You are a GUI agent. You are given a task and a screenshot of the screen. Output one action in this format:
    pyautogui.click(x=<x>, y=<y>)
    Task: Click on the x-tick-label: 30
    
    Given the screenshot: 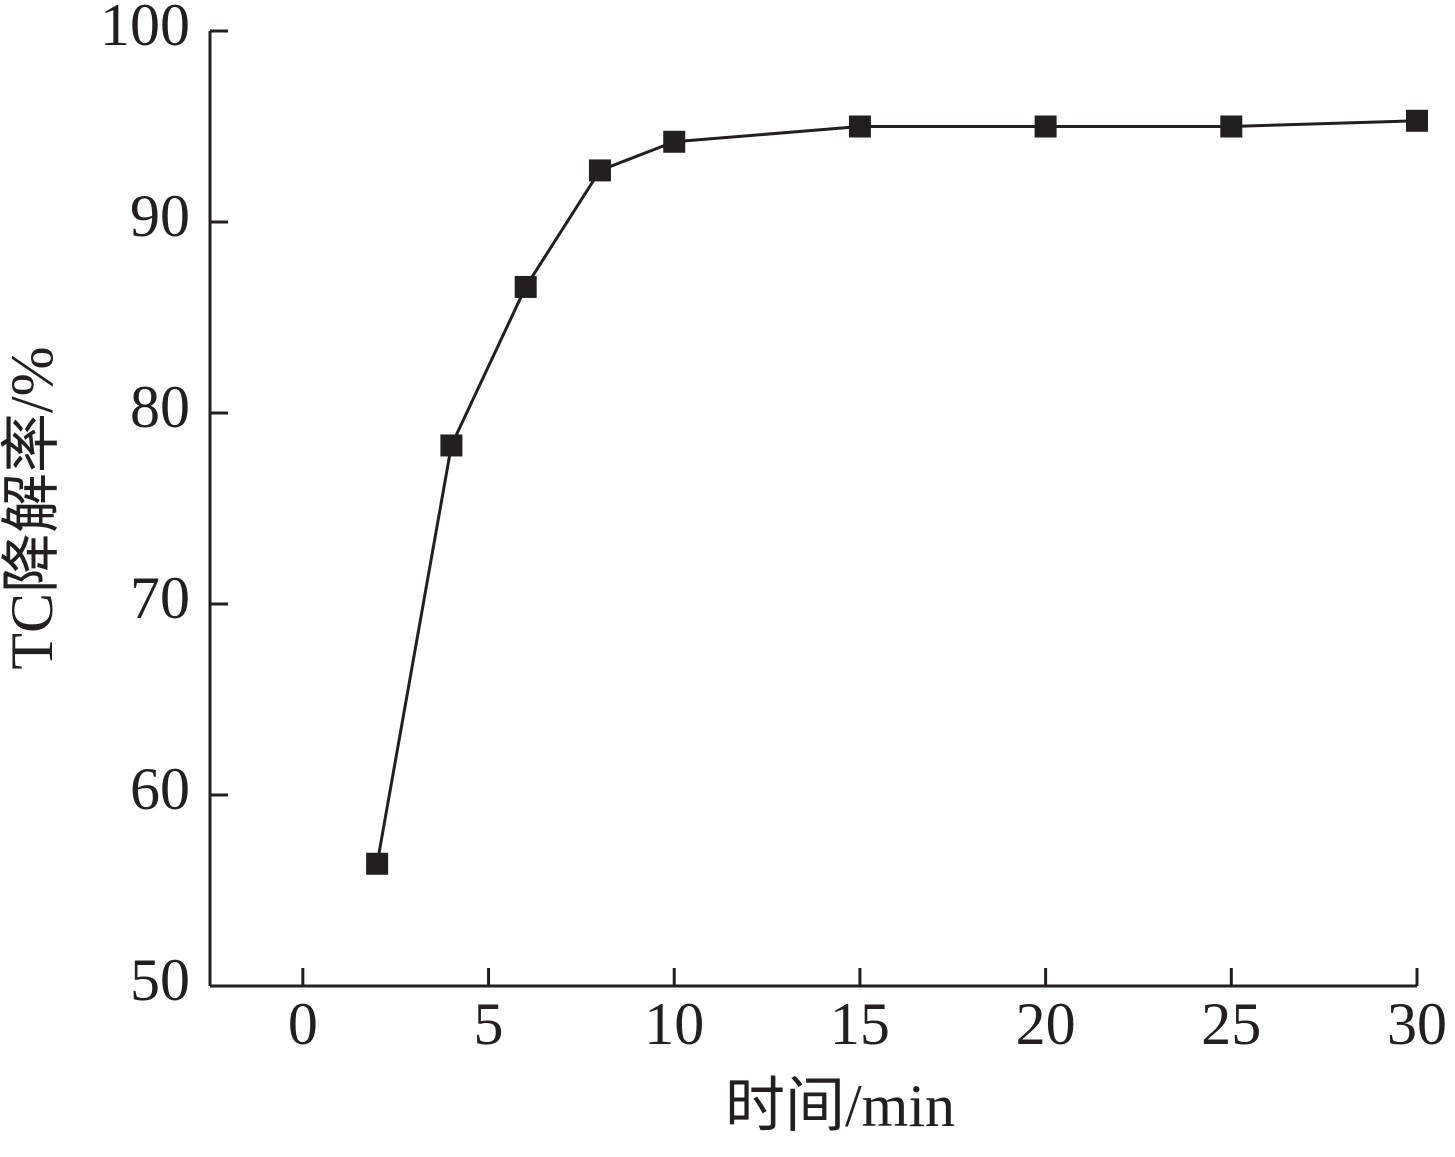 What is the action you would take?
    pyautogui.click(x=1417, y=1024)
    